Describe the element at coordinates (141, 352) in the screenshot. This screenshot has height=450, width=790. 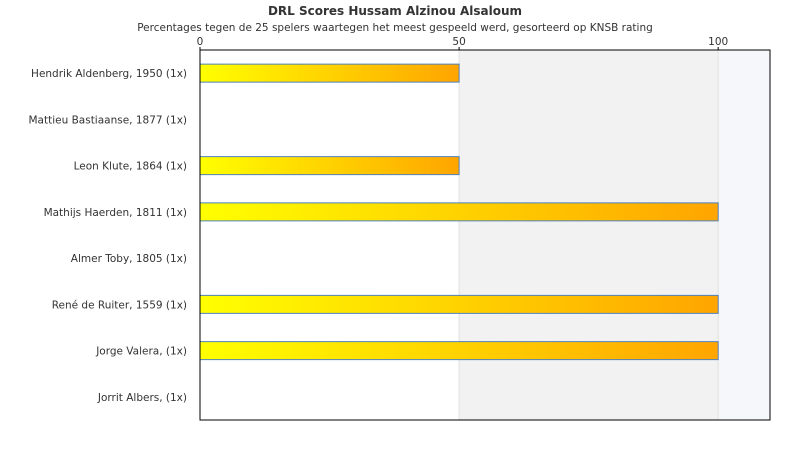
I see `y-category-label: Jorge Valera, (1x)` at that location.